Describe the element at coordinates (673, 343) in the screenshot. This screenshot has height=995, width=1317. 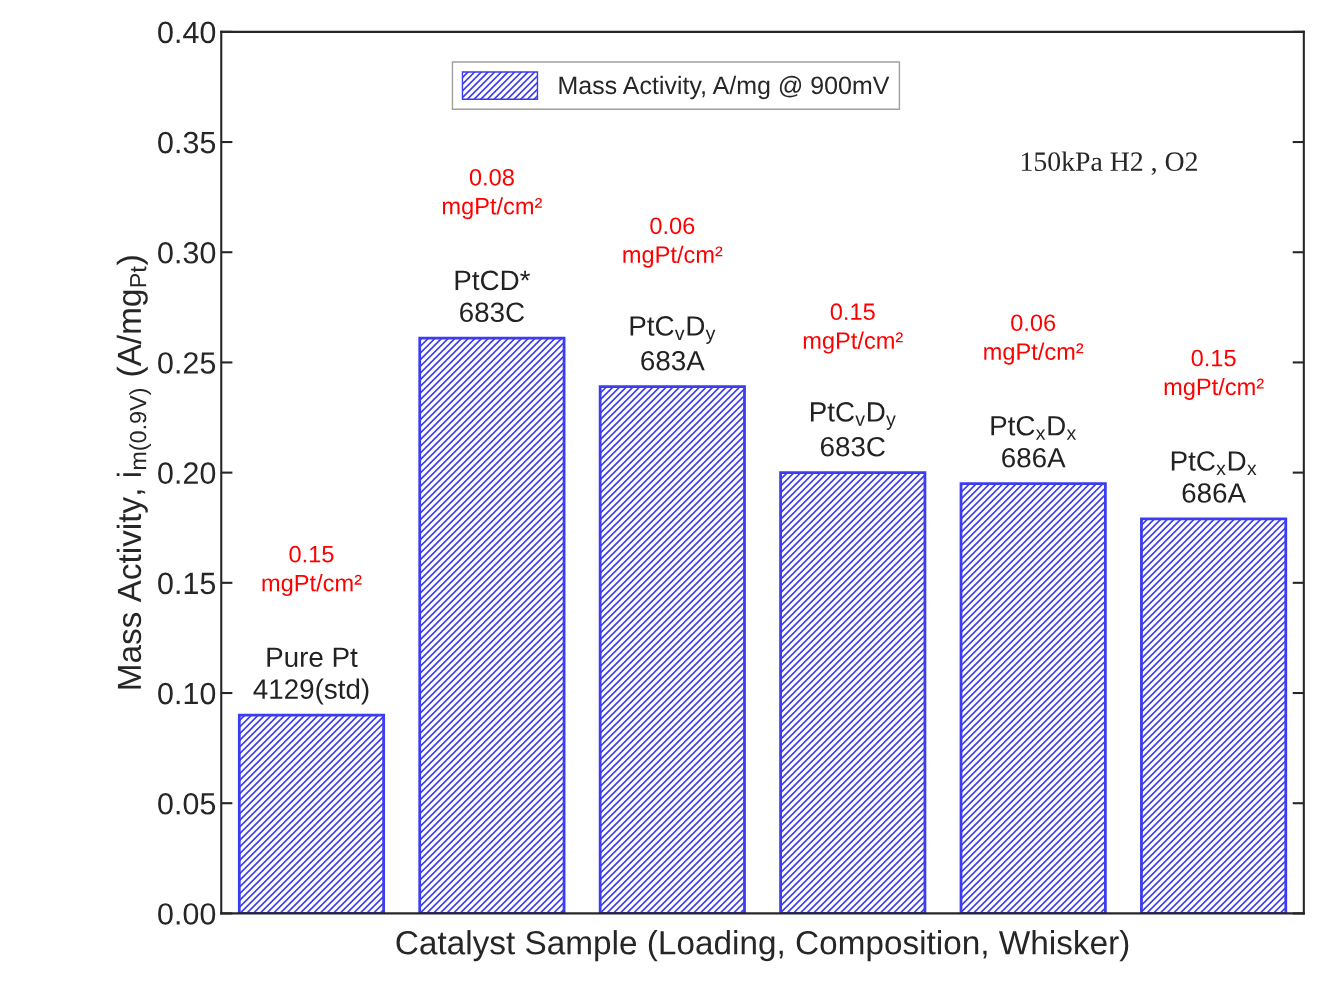
I see `x-tick-label: PtC$_{v}$D$_{y}$ 683A` at that location.